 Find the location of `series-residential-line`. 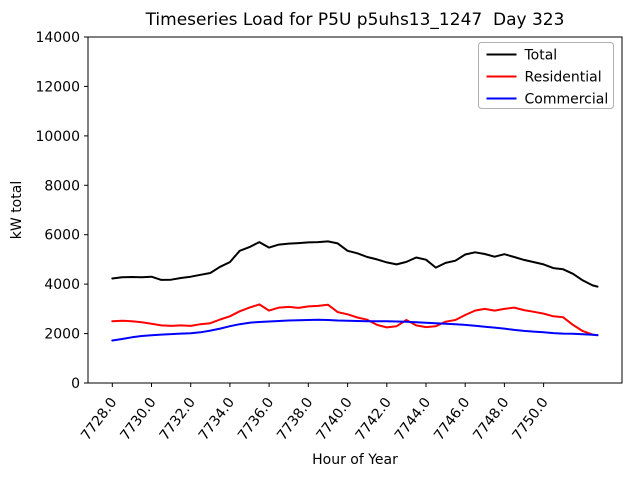

series-residential-line is located at coordinates (355, 320).